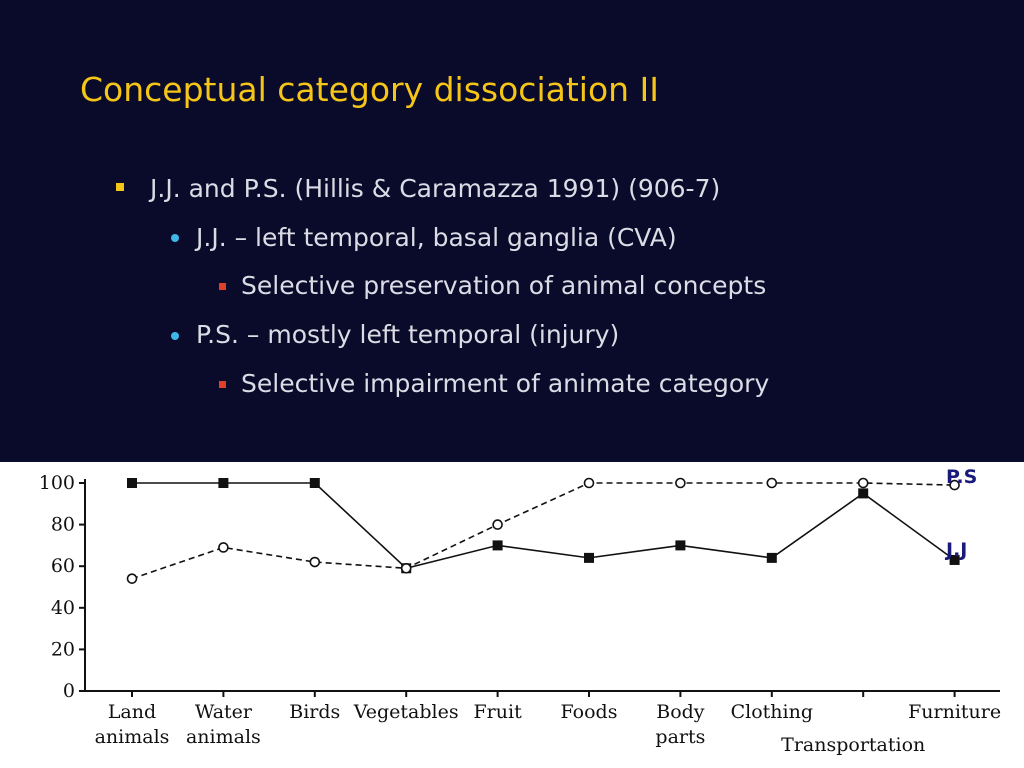 The width and height of the screenshot is (1024, 768). Describe the element at coordinates (954, 712) in the screenshot. I see `x-tick-label: Furniture` at that location.